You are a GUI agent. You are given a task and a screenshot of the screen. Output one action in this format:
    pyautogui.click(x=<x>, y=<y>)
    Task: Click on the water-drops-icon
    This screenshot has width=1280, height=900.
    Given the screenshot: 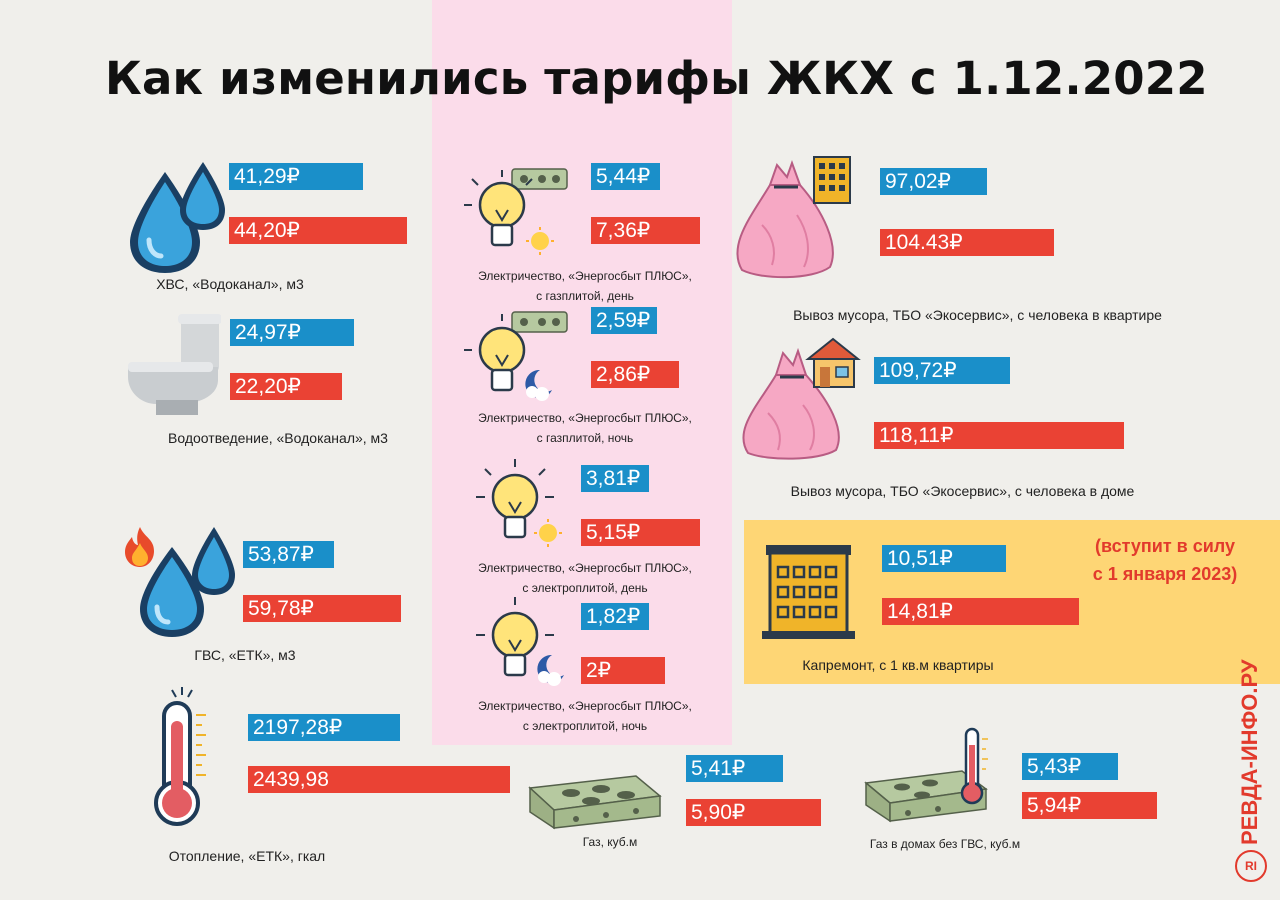 What is the action you would take?
    pyautogui.click(x=177, y=217)
    